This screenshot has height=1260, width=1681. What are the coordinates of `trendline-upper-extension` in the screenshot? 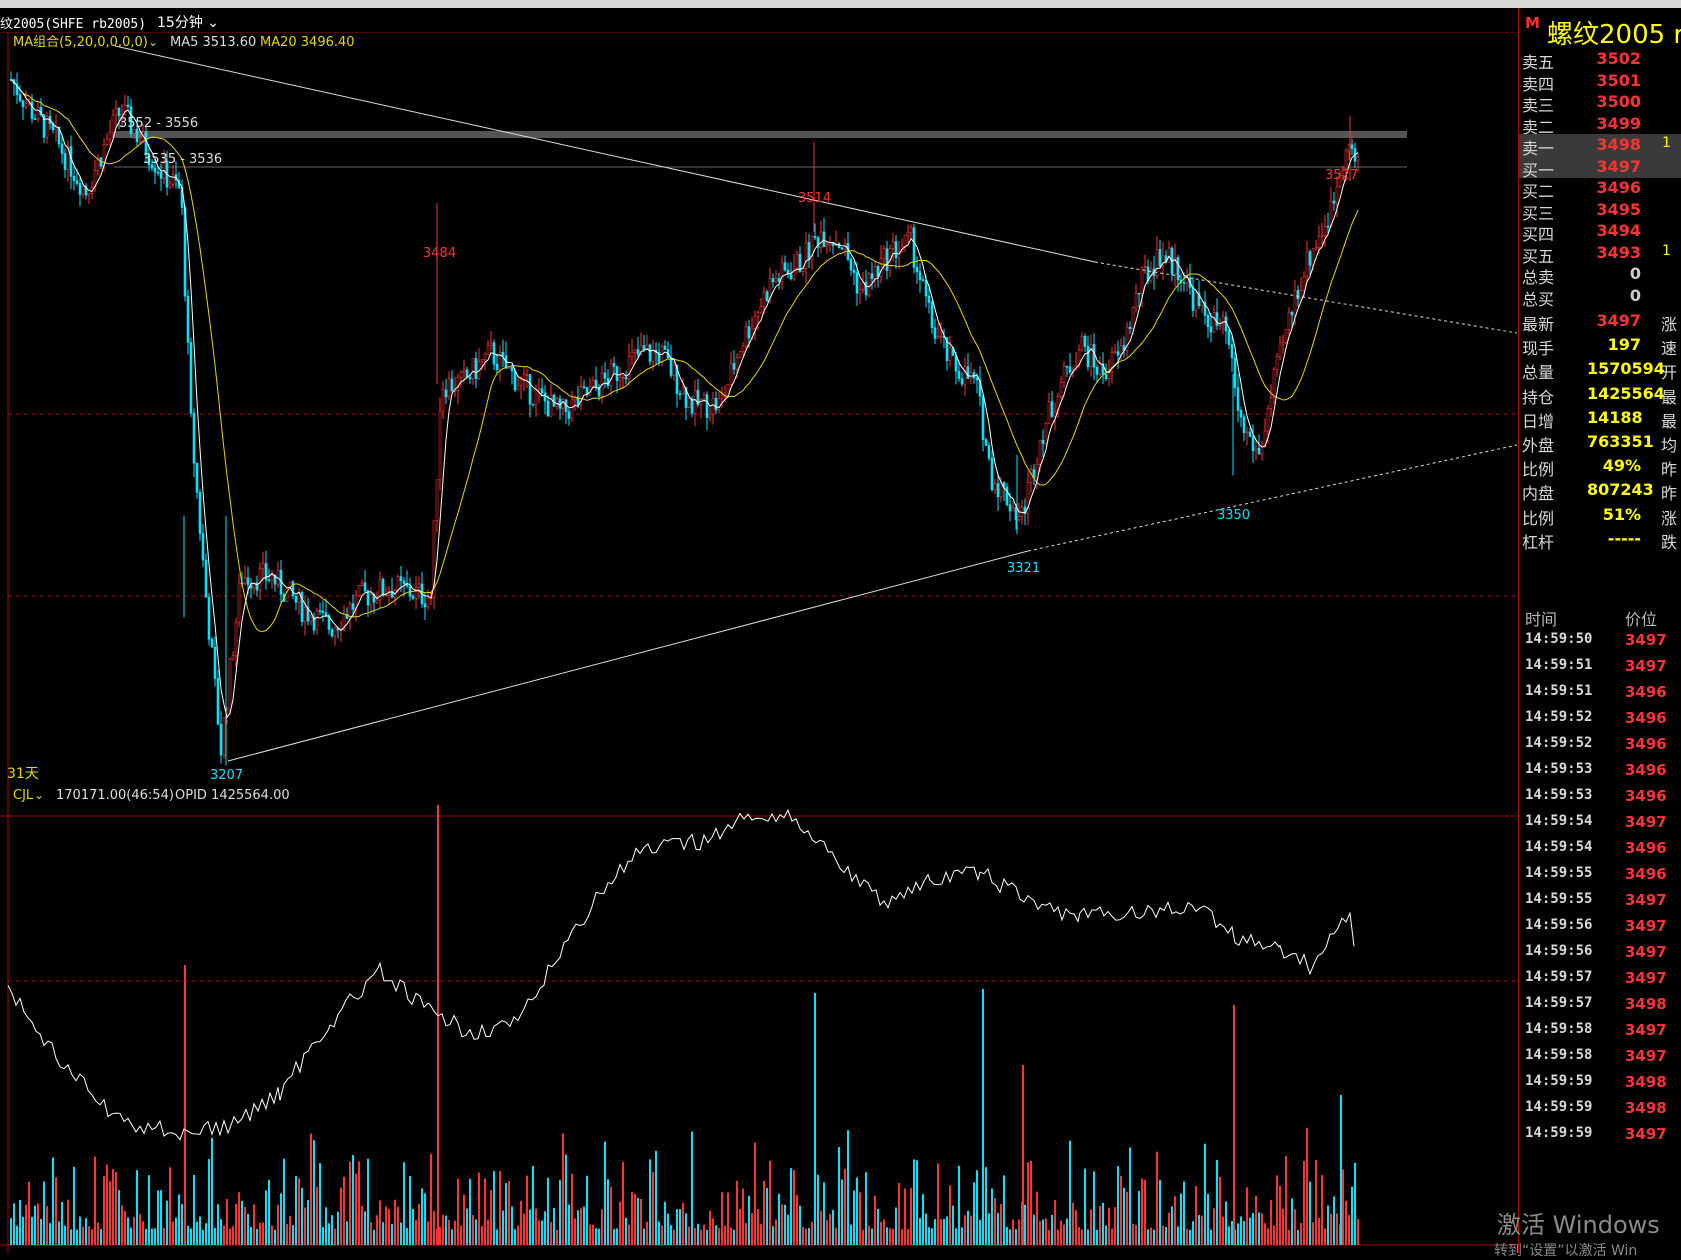 It's located at (1305, 297).